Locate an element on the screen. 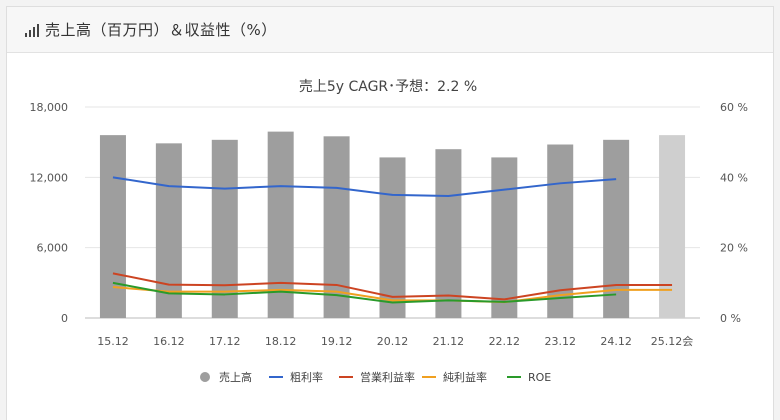 The image size is (780, 420). bar-21.12 is located at coordinates (448, 233).